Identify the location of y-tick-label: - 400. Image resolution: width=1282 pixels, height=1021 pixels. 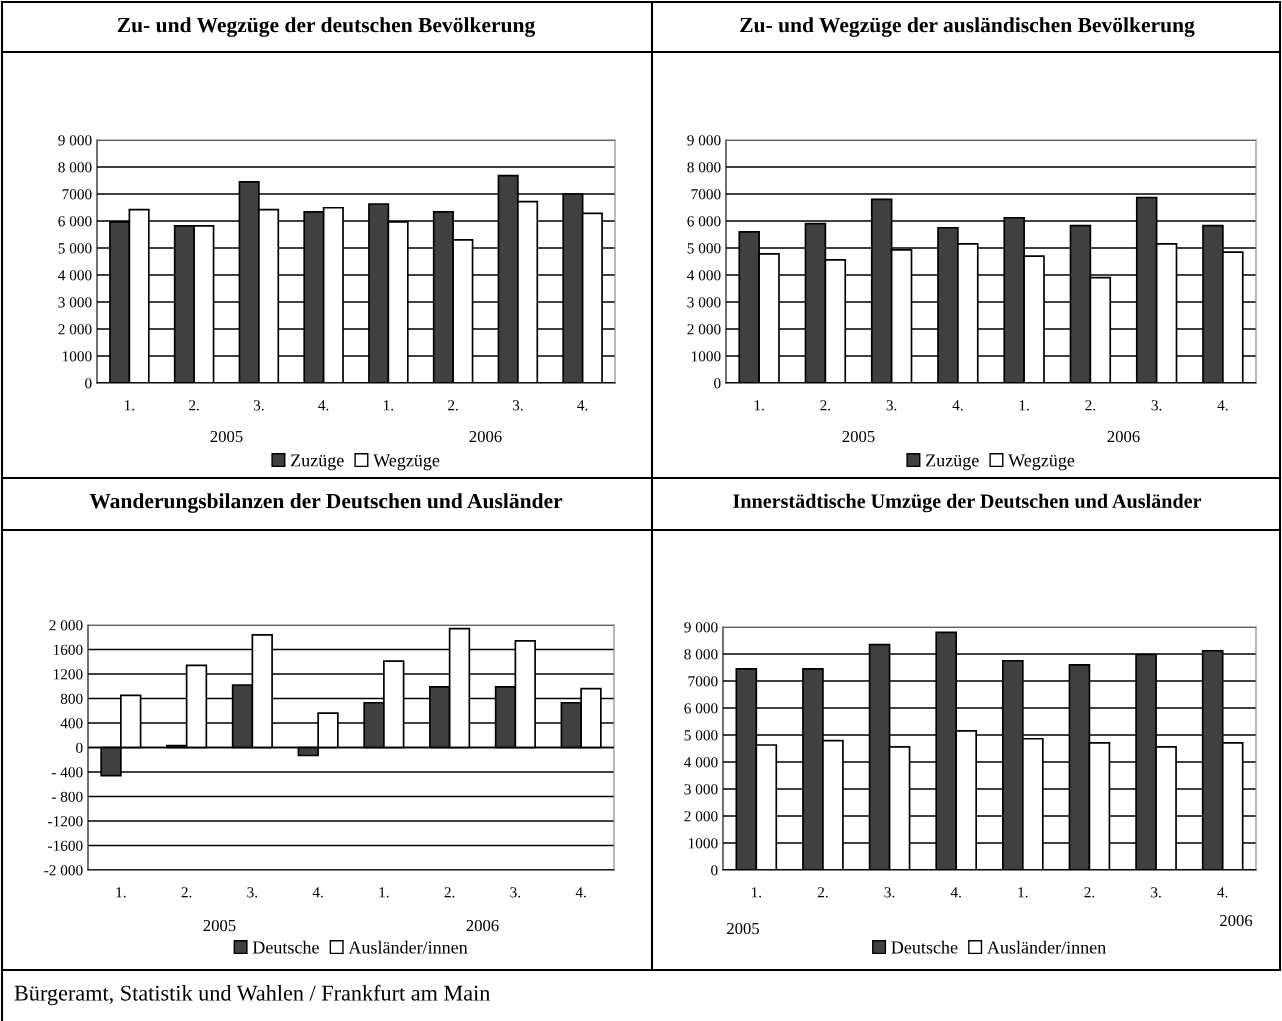
(67, 772).